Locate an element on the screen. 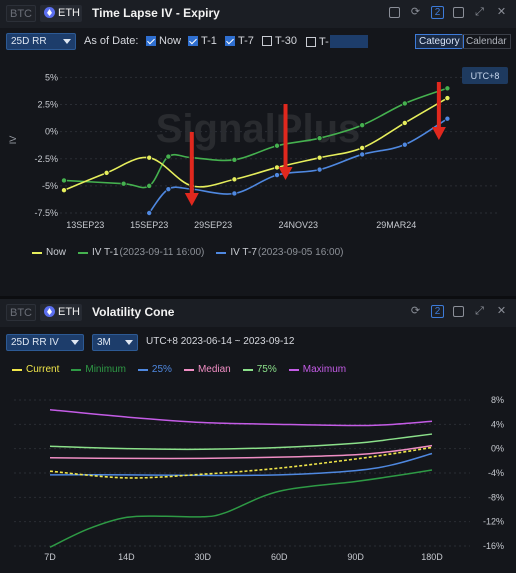  legend-p25: 25% is located at coordinates (154, 369).